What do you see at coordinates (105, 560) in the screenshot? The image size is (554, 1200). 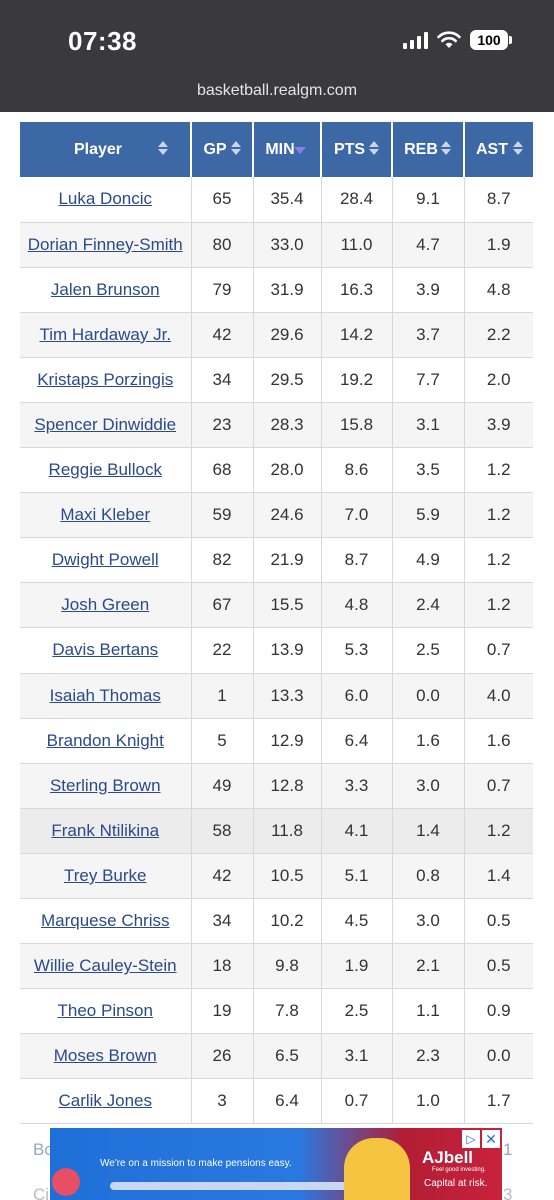 I see `player-link: Dwight Powell` at bounding box center [105, 560].